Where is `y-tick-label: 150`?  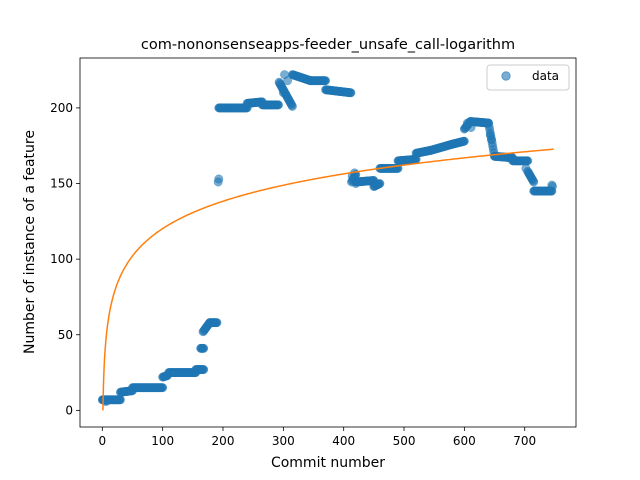 y-tick-label: 150 is located at coordinates (61, 184).